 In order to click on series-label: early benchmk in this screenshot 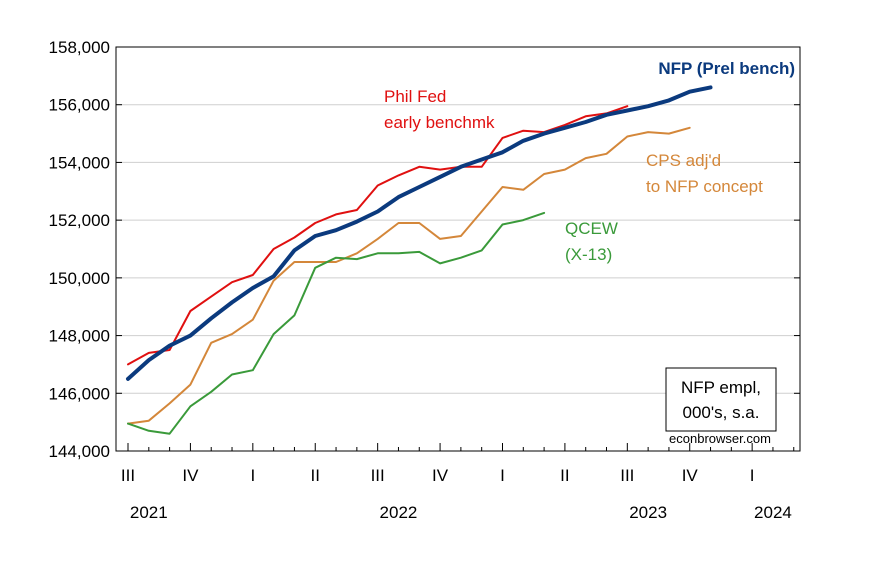, I will do `click(439, 122)`.